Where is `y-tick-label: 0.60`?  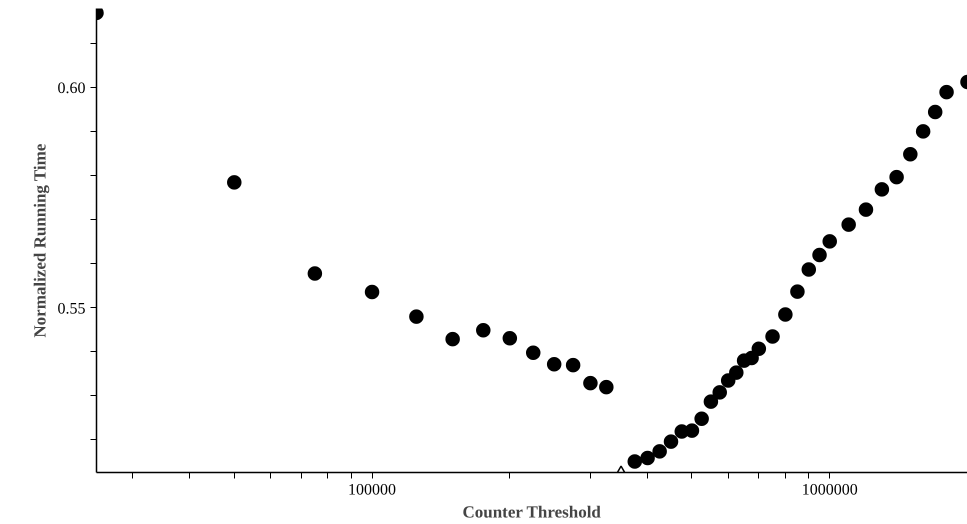 y-tick-label: 0.60 is located at coordinates (72, 89).